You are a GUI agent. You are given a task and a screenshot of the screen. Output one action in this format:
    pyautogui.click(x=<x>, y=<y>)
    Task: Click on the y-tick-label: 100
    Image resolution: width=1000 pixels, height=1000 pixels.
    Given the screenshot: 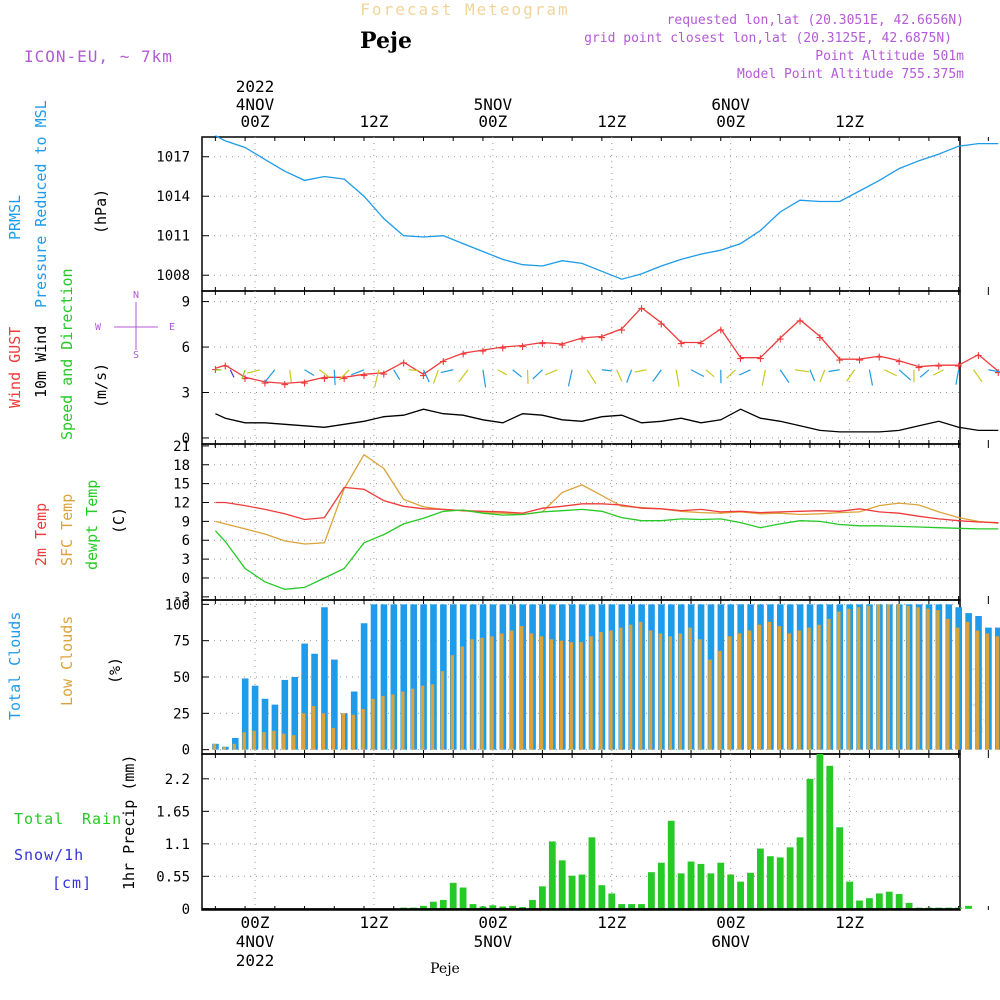 What is the action you would take?
    pyautogui.click(x=177, y=605)
    